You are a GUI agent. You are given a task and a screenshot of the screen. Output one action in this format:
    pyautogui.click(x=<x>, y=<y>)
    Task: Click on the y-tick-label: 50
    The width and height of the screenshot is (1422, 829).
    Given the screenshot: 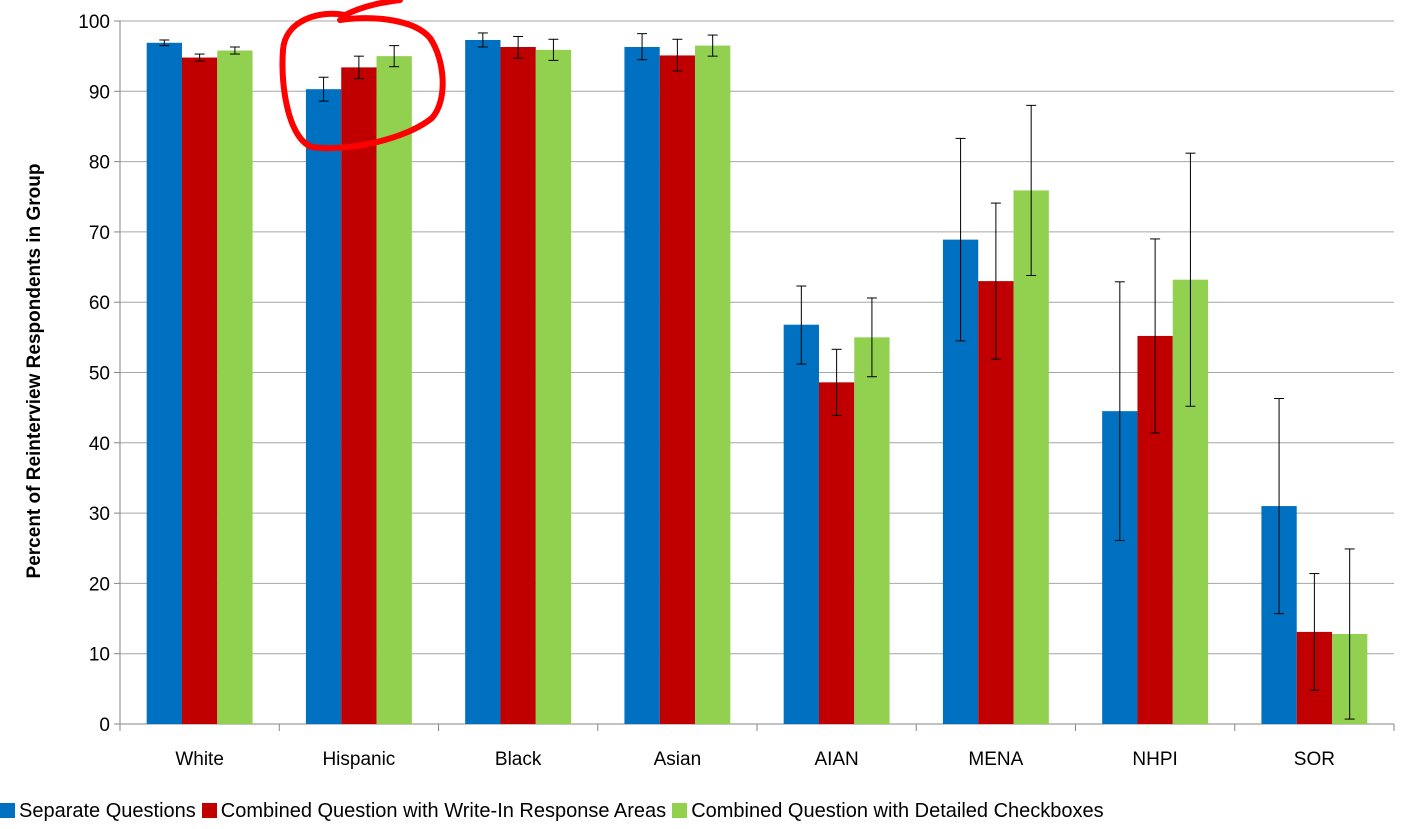 What is the action you would take?
    pyautogui.click(x=99, y=374)
    